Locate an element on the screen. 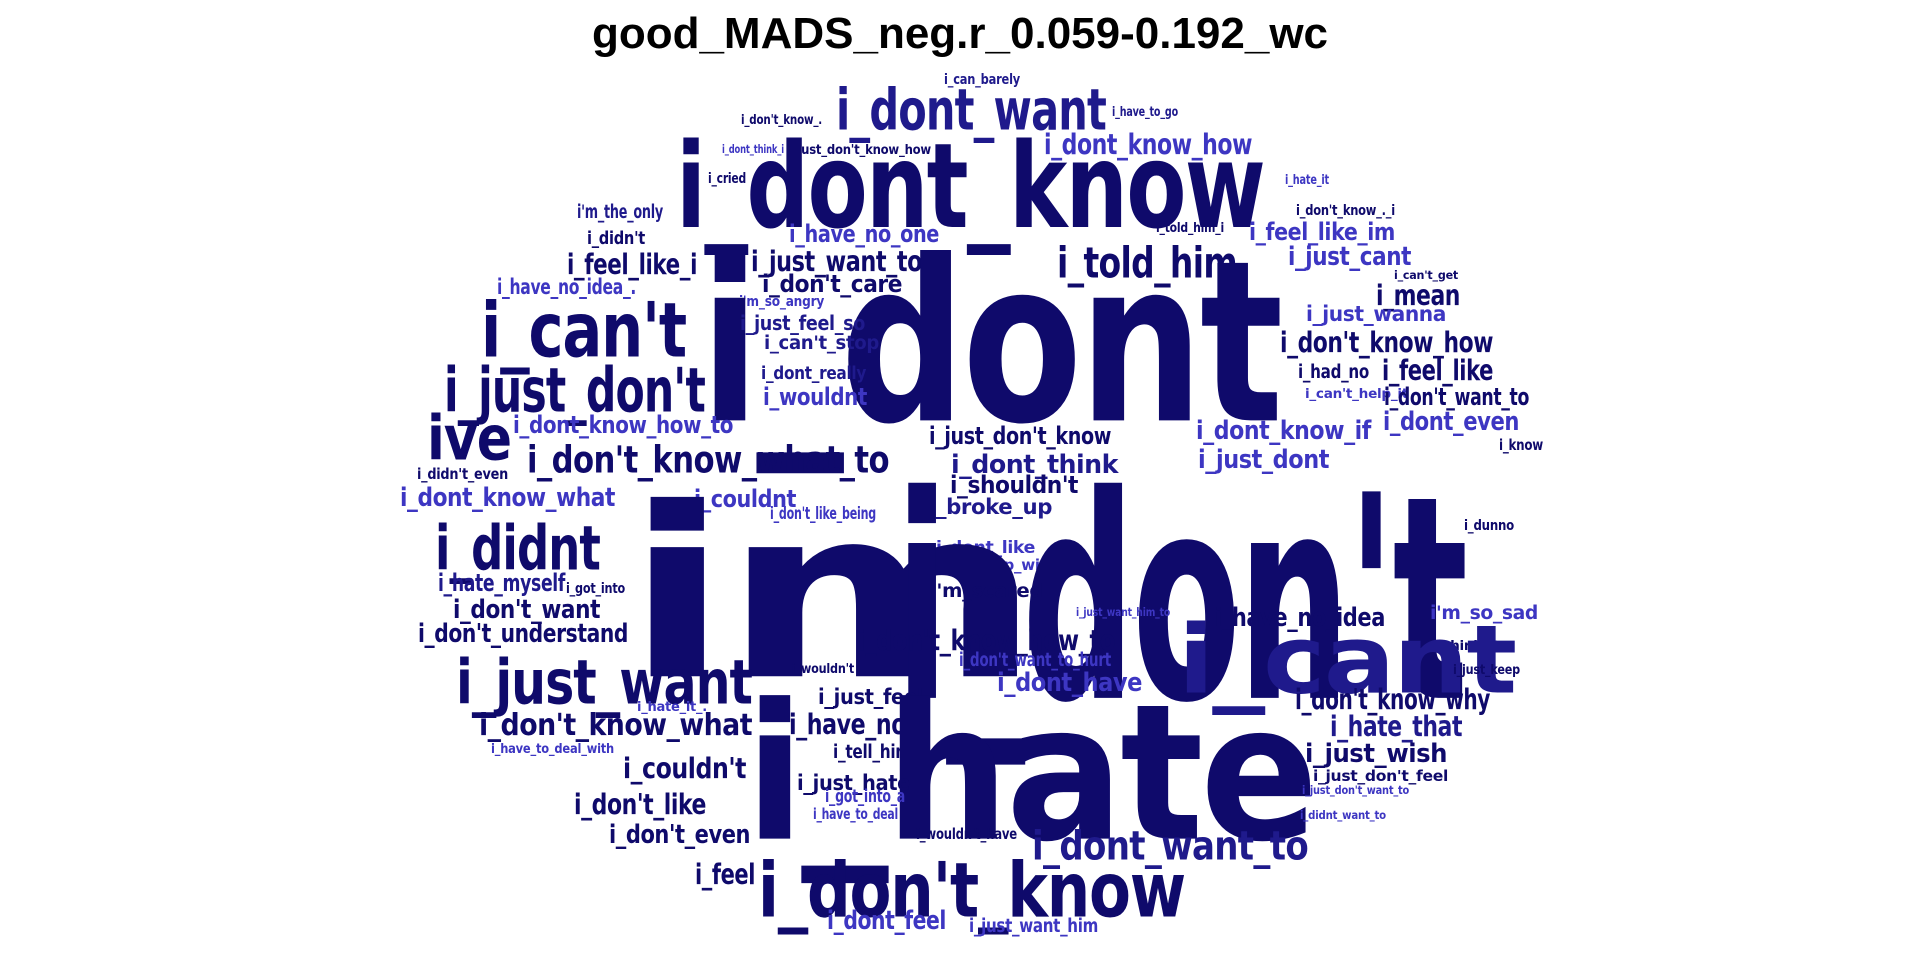 The width and height of the screenshot is (1920, 960). word-i-dont-feel: i_dont_feel is located at coordinates (886, 920).